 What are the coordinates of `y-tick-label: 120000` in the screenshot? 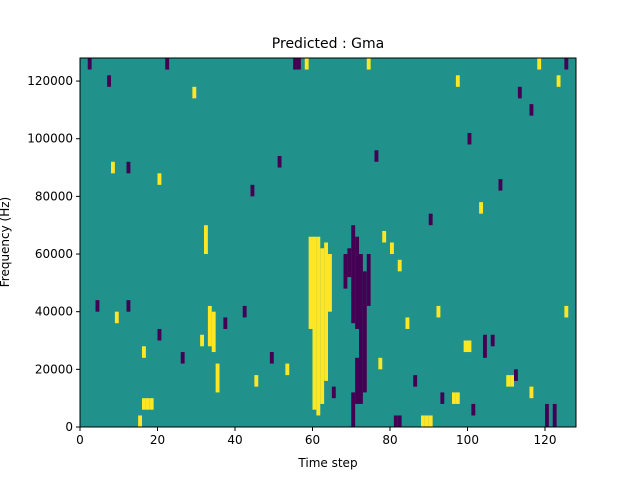 It's located at (50, 81).